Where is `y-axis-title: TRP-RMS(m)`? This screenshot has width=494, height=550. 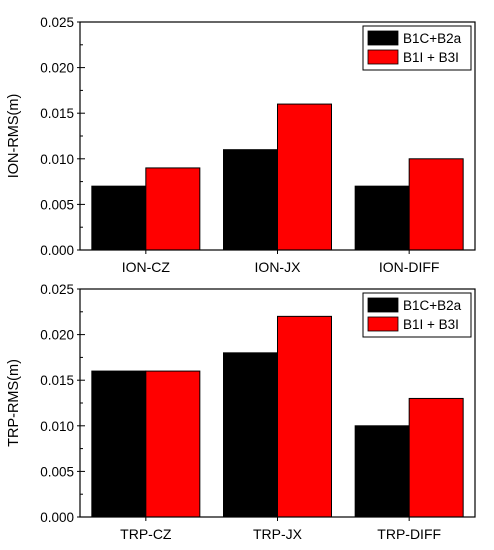
y-axis-title: TRP-RMS(m) is located at coordinates (14, 403).